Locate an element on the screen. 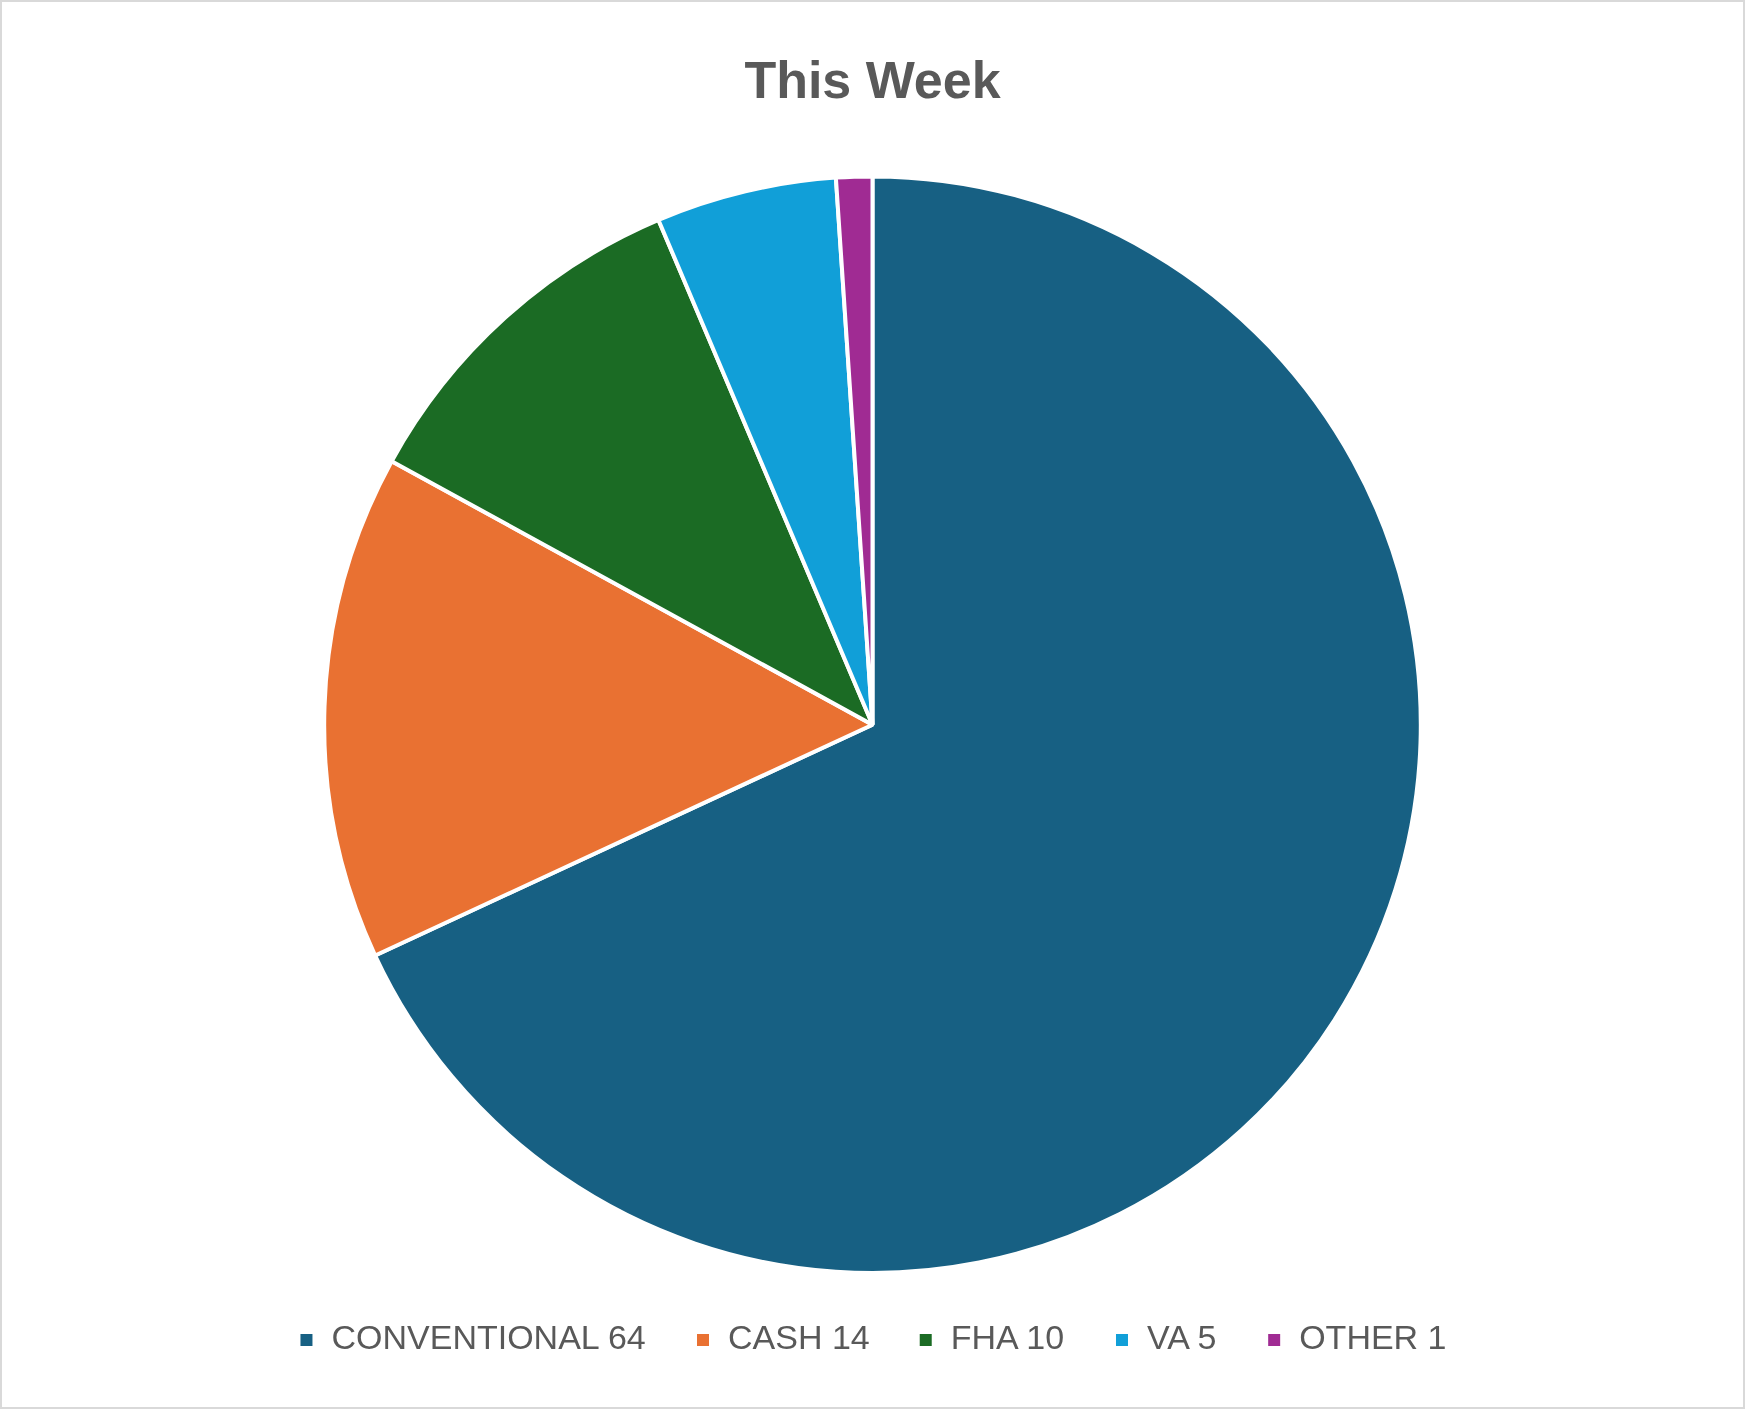  legend-label: CONVENTIONAL 64 is located at coordinates (488, 1337).